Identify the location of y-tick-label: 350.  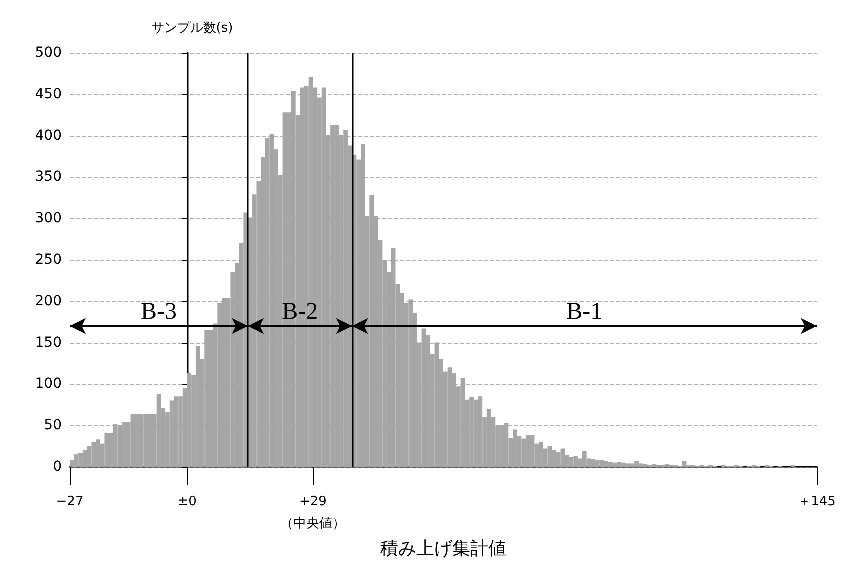
(48, 177).